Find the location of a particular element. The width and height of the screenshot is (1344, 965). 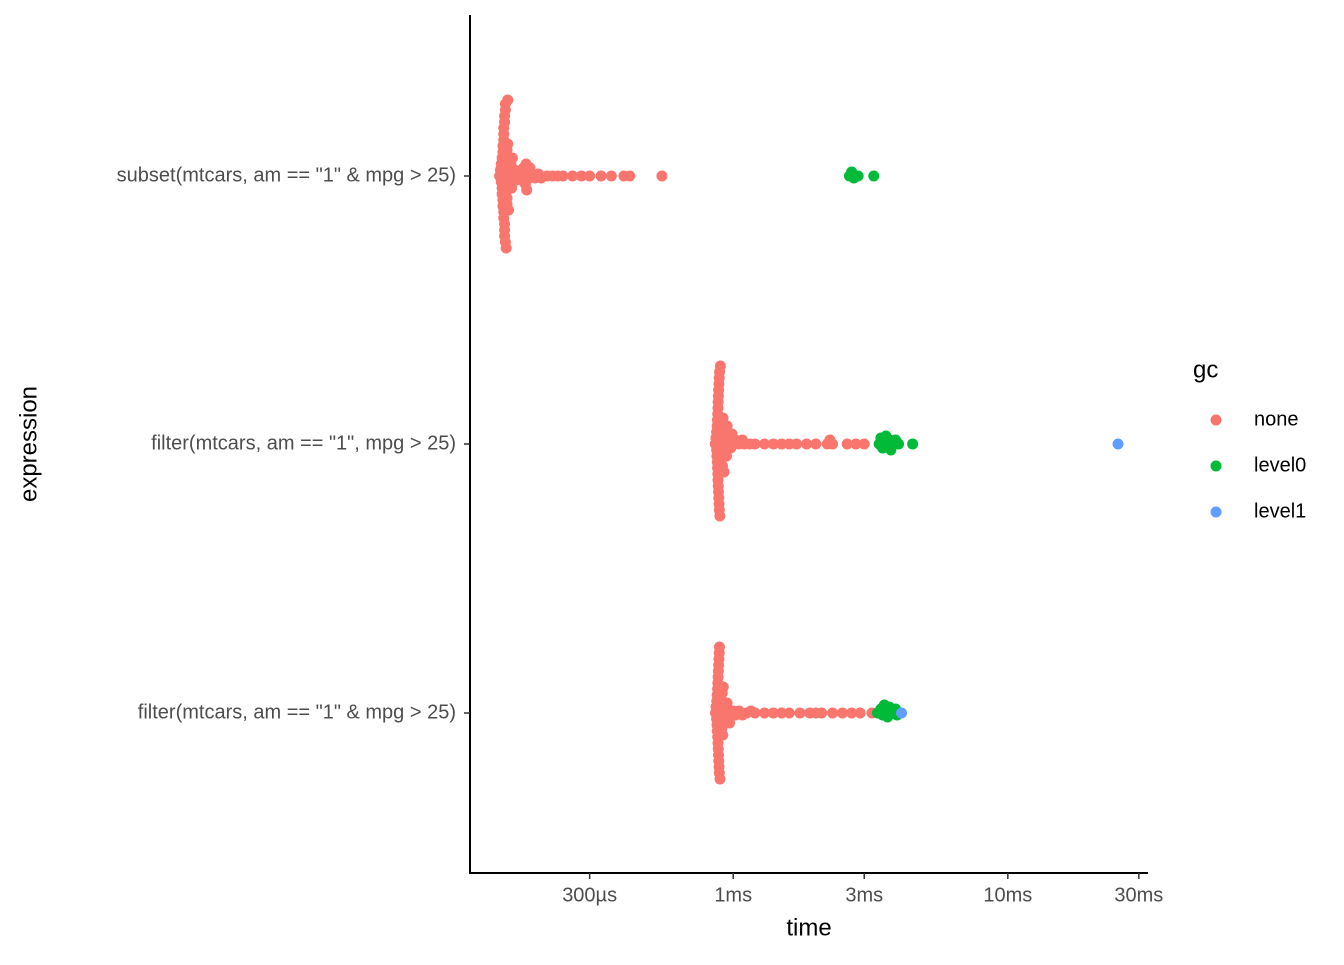

legend-label: none is located at coordinates (1276, 419).